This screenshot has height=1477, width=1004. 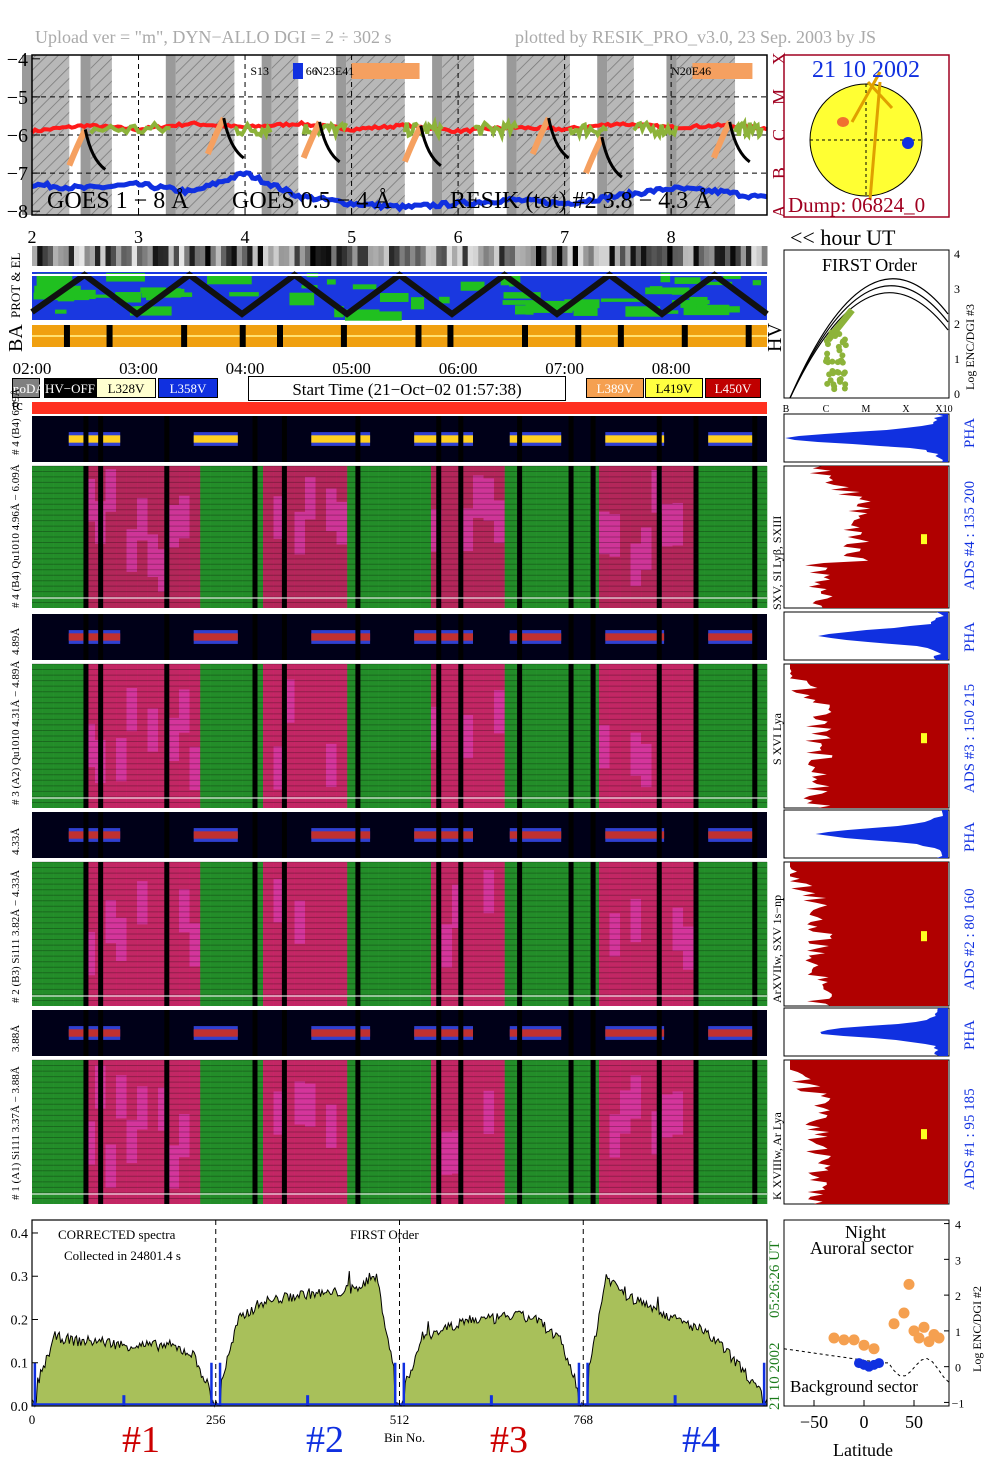 What do you see at coordinates (777, 739) in the screenshot?
I see `ch3-lines: S XVI Lya` at bounding box center [777, 739].